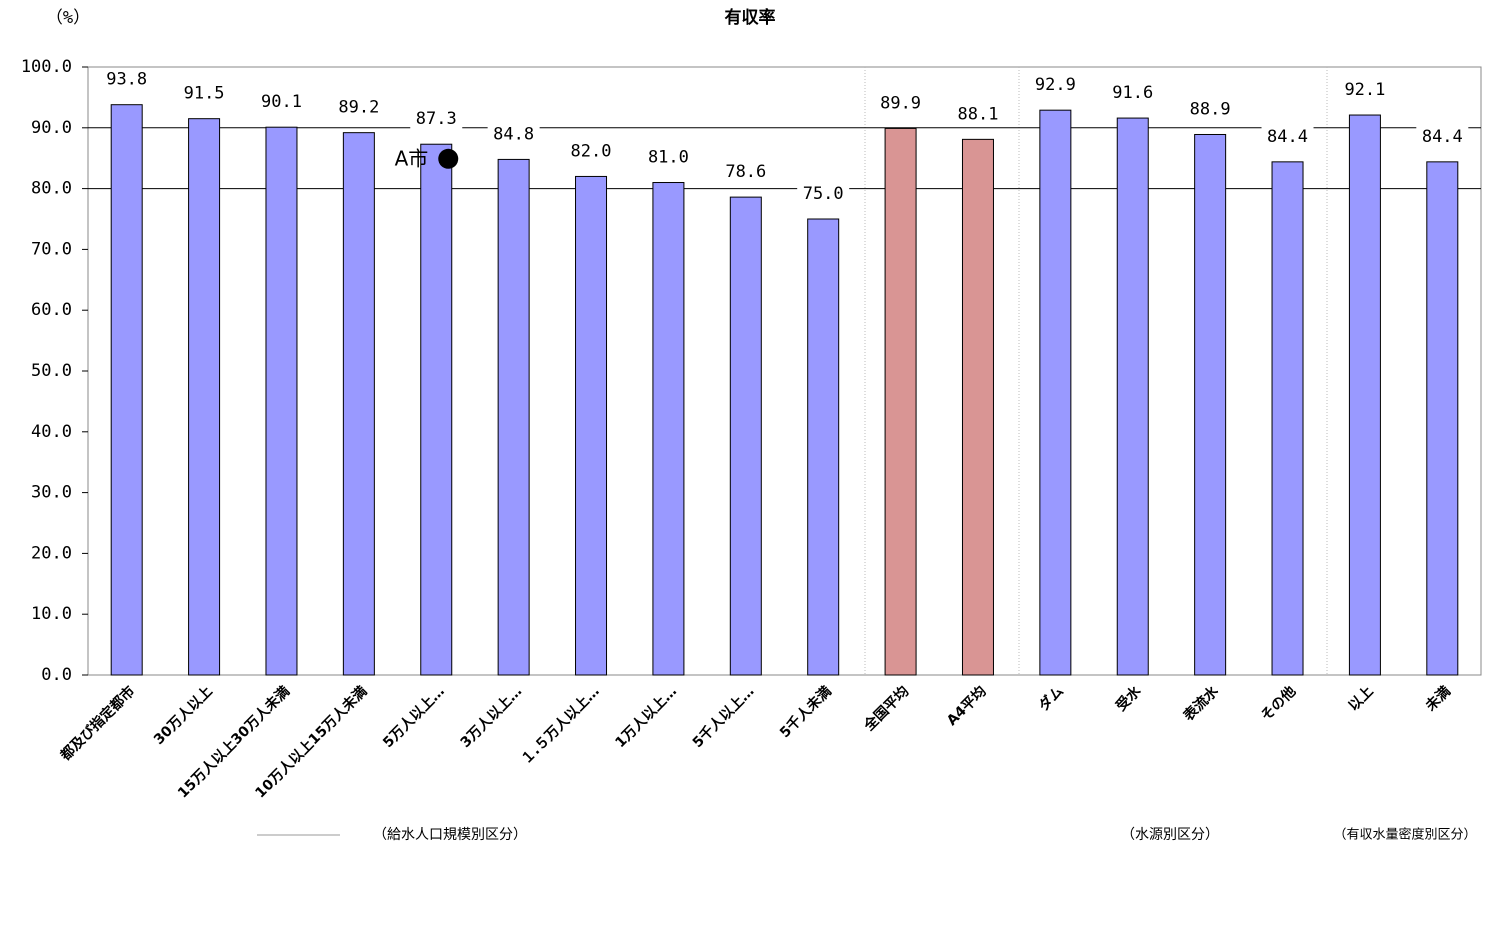 This screenshot has height=927, width=1499. What do you see at coordinates (1170, 835) in the screenshot?
I see `group-label: （水源別区分）` at bounding box center [1170, 835].